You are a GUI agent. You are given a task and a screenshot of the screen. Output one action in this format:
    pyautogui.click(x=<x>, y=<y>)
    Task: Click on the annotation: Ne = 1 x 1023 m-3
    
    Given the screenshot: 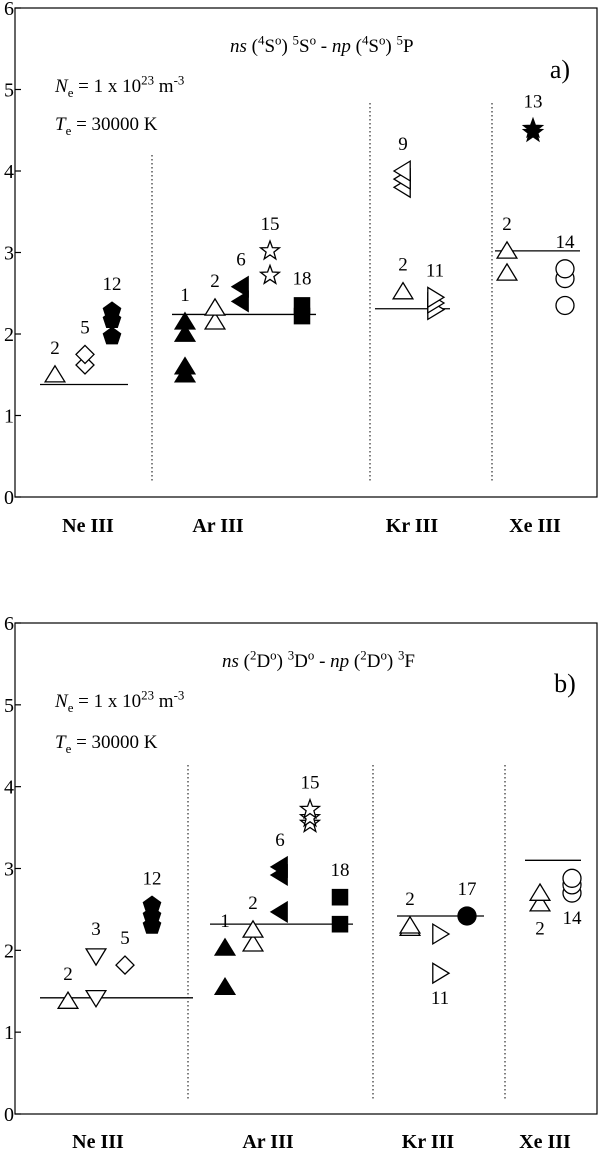 What is the action you would take?
    pyautogui.click(x=119, y=85)
    